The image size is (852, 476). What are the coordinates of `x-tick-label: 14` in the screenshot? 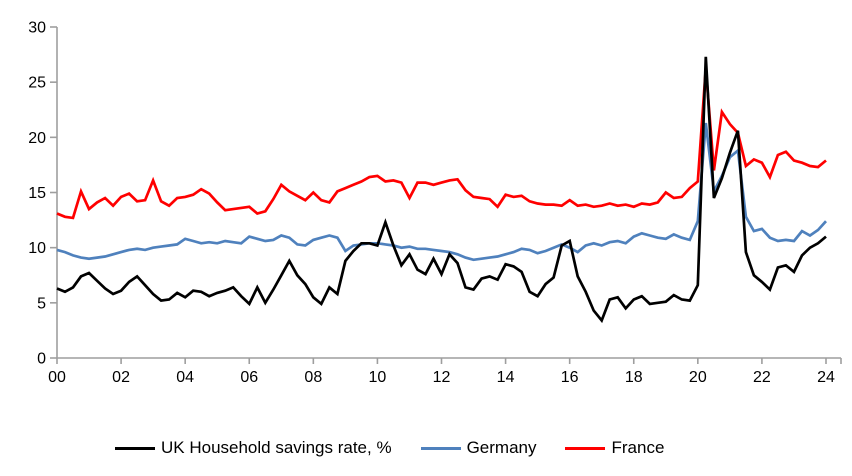 It's located at (506, 377).